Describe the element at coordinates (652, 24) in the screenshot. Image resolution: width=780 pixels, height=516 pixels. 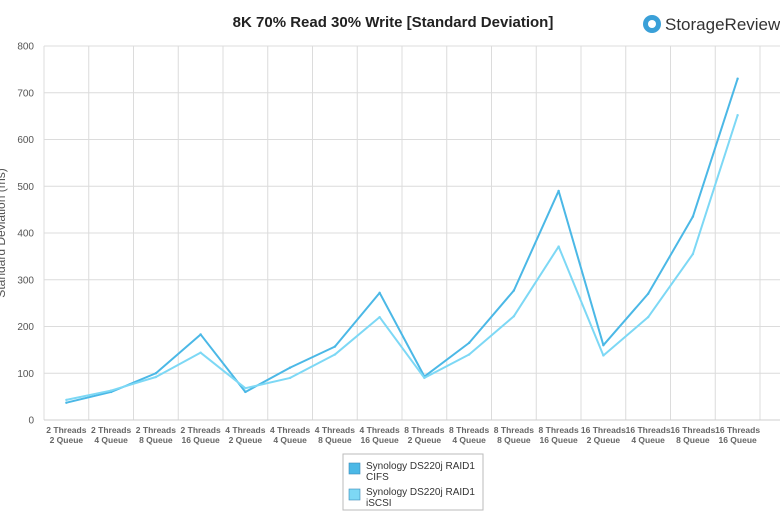
I see `storagereview-logo-icon` at that location.